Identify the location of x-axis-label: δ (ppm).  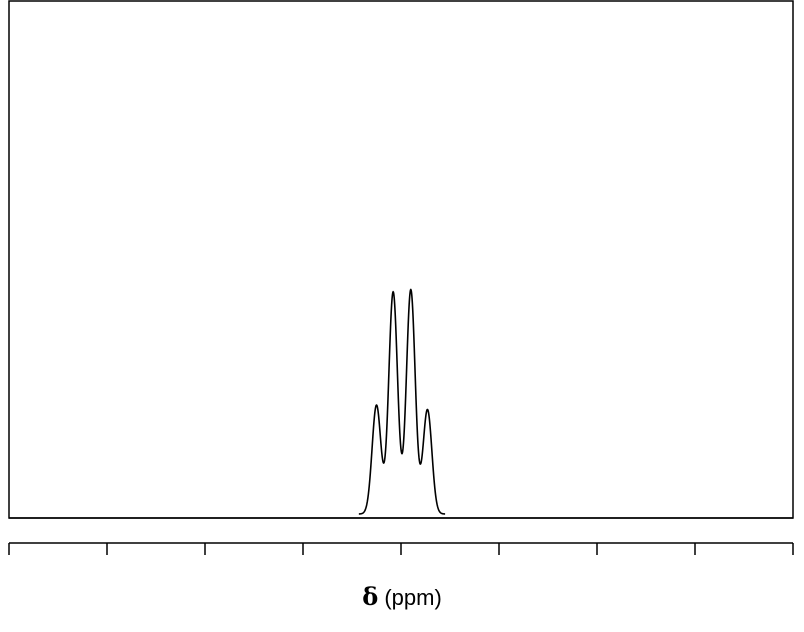
(402, 596).